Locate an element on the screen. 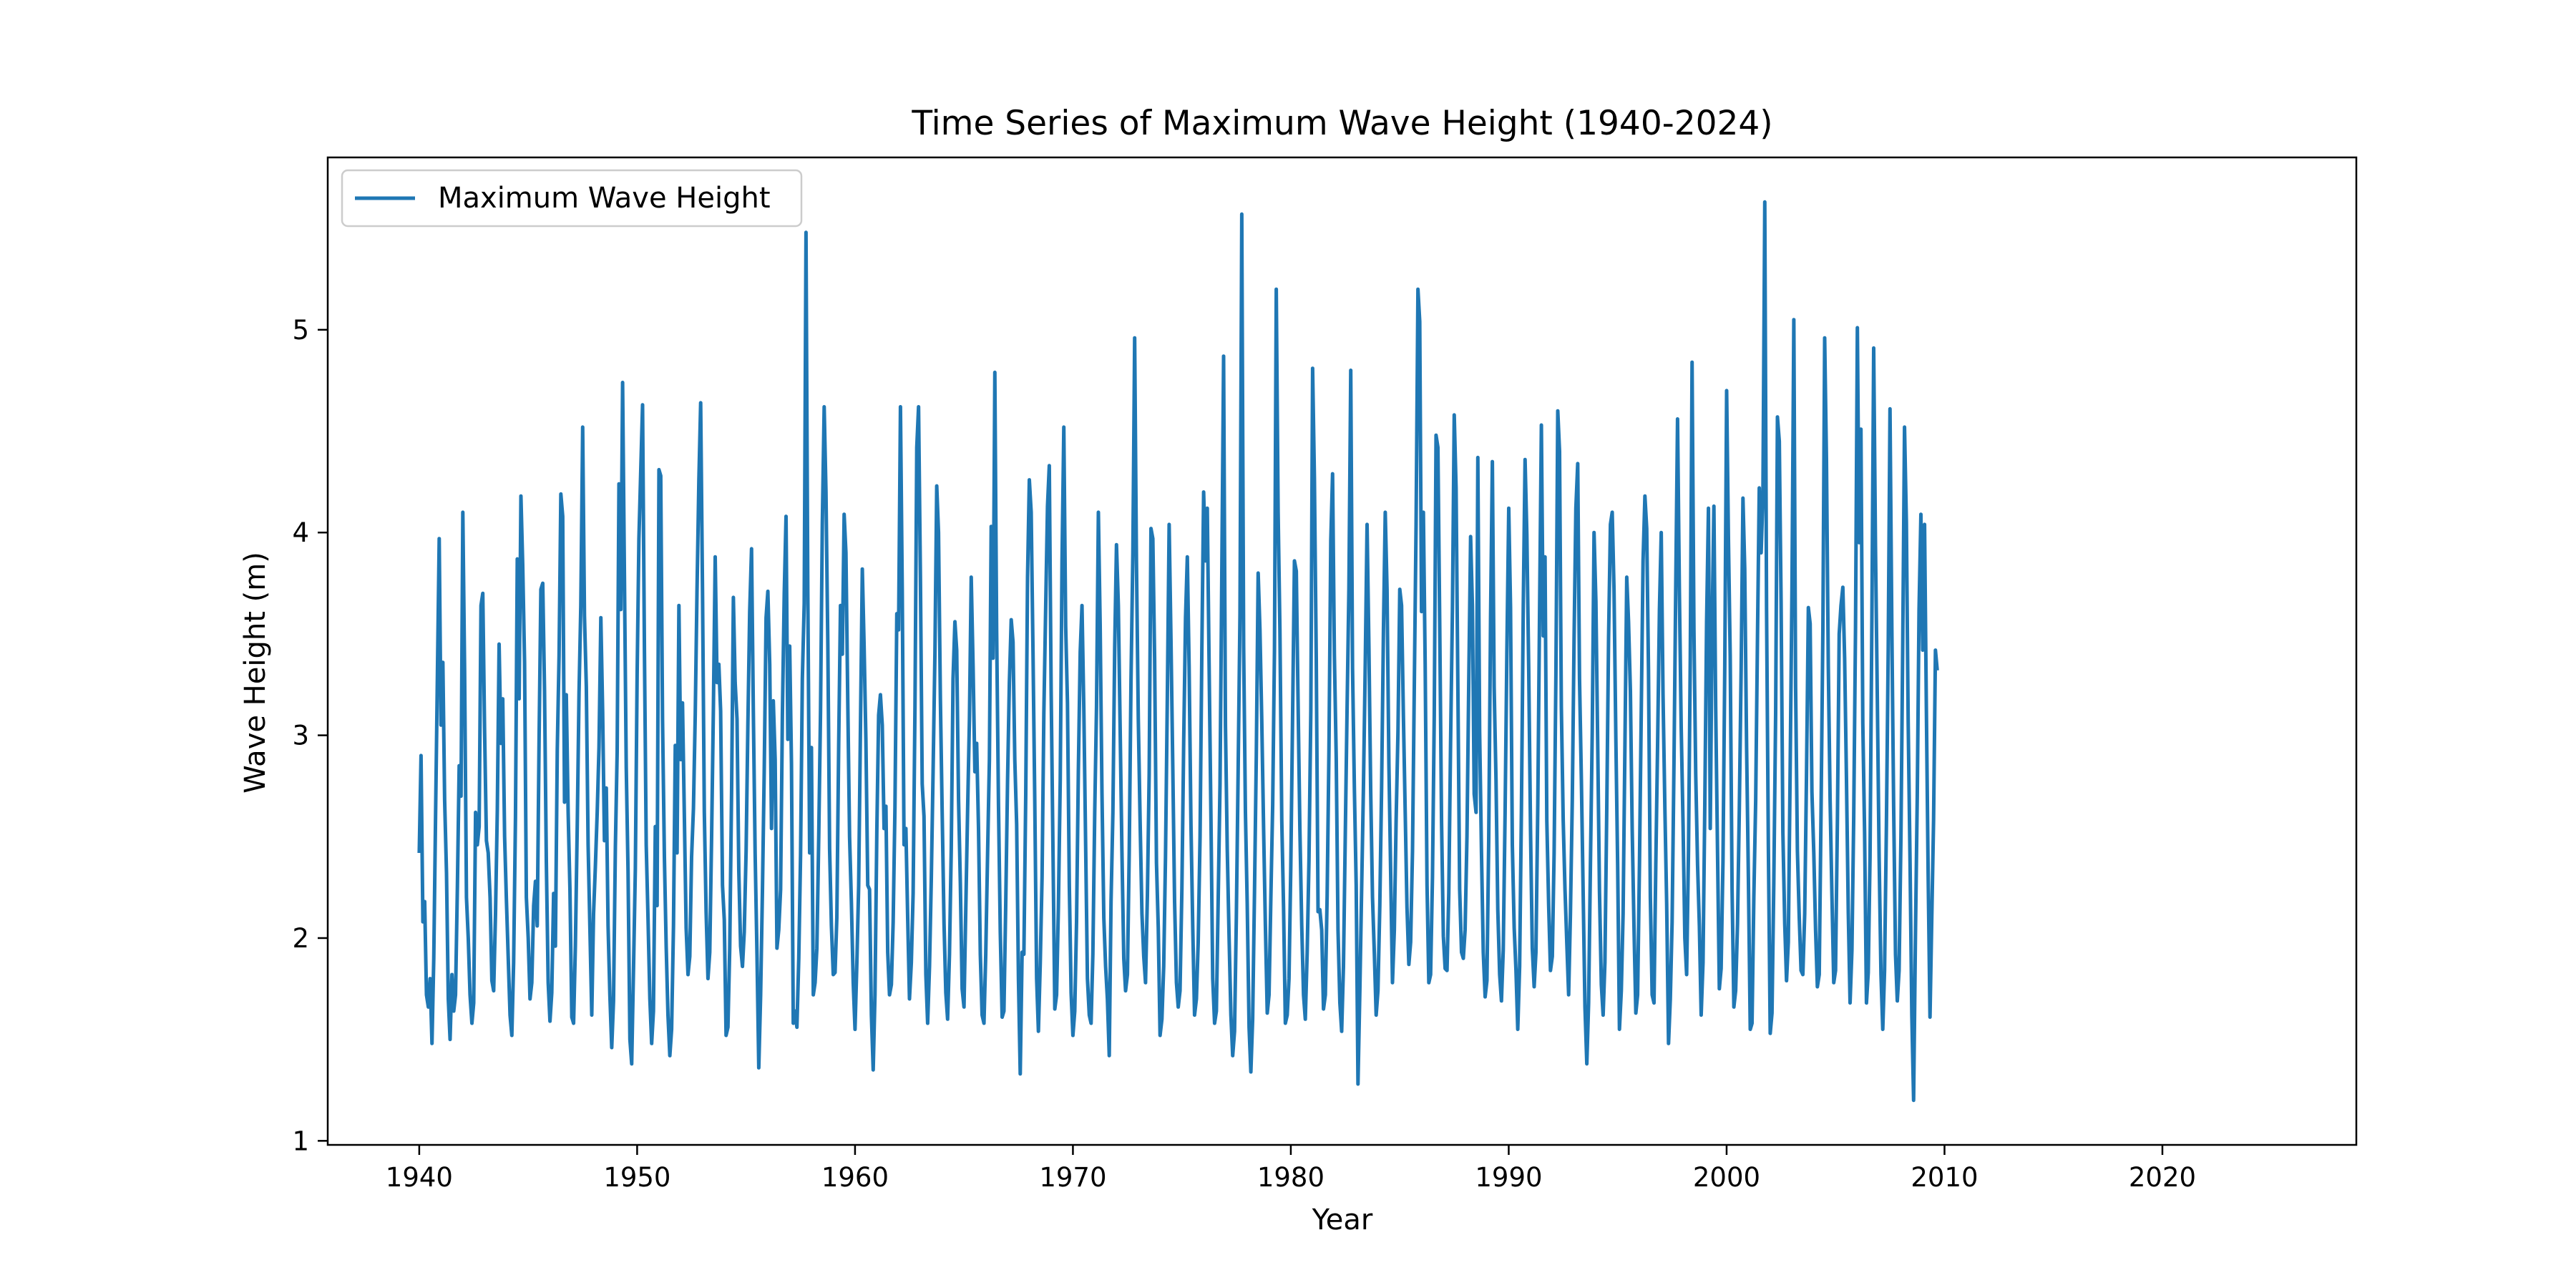 Image resolution: width=2576 pixels, height=1288 pixels. x-axis-label: Year is located at coordinates (1342, 1220).